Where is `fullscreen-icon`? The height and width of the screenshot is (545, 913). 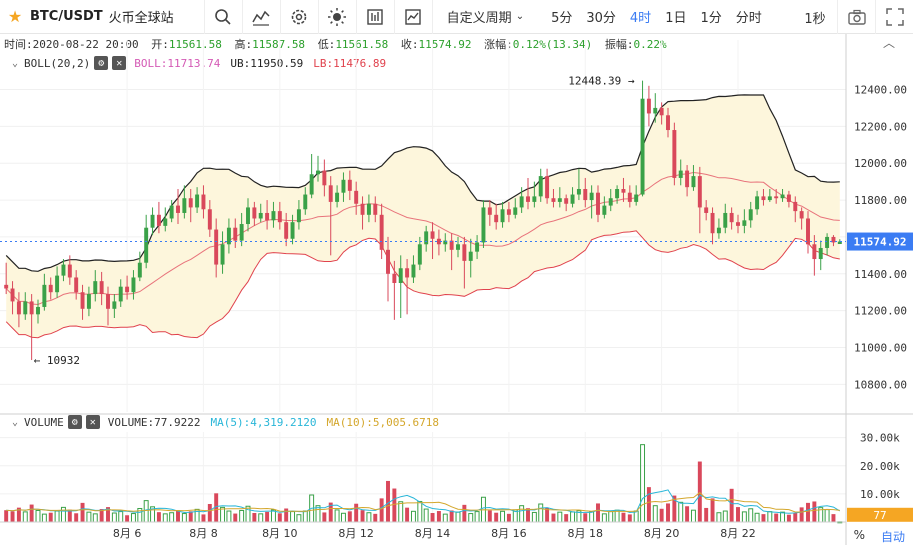 fullscreen-icon is located at coordinates (894, 17).